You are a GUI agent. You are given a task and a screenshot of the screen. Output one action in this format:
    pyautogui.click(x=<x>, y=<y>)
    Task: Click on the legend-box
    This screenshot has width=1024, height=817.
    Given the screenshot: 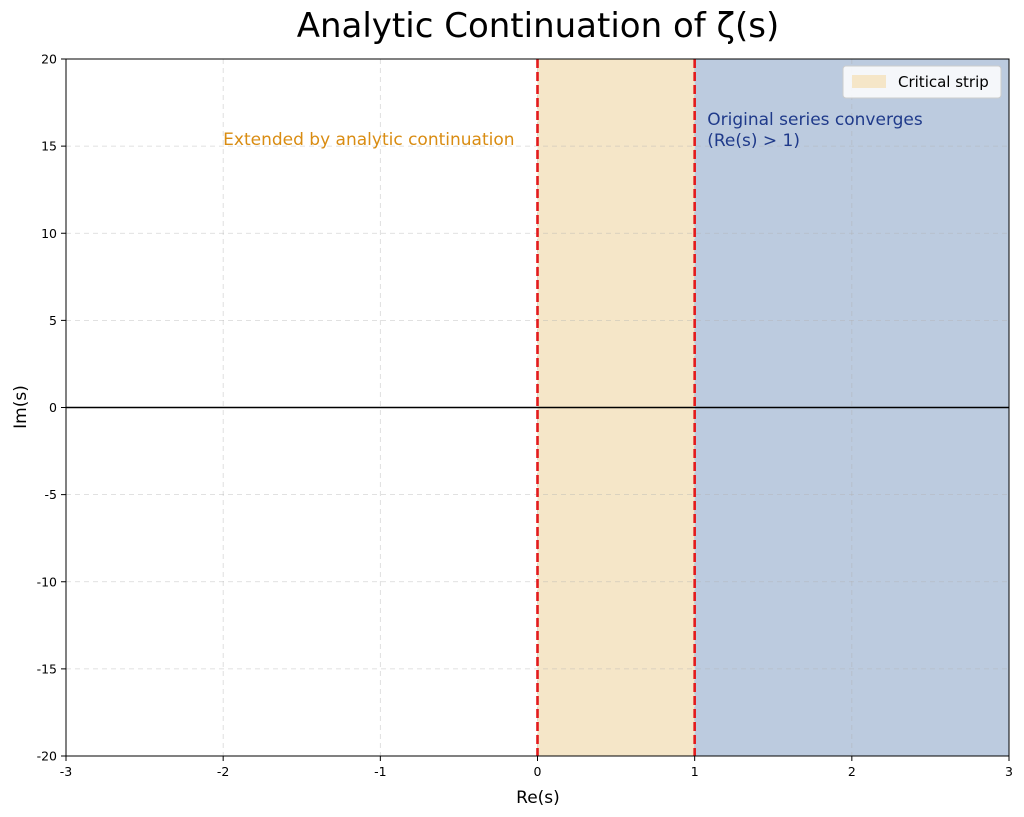 What is the action you would take?
    pyautogui.click(x=922, y=82)
    